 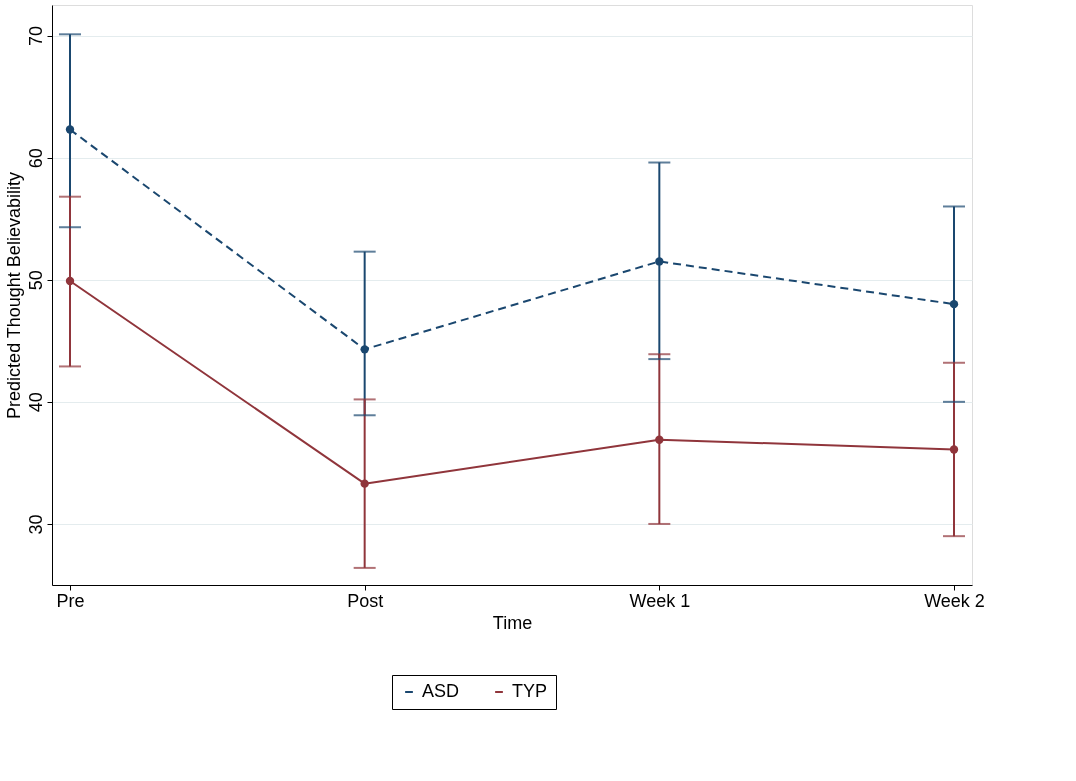 What do you see at coordinates (35, 158) in the screenshot?
I see `y-tick-label: 60` at bounding box center [35, 158].